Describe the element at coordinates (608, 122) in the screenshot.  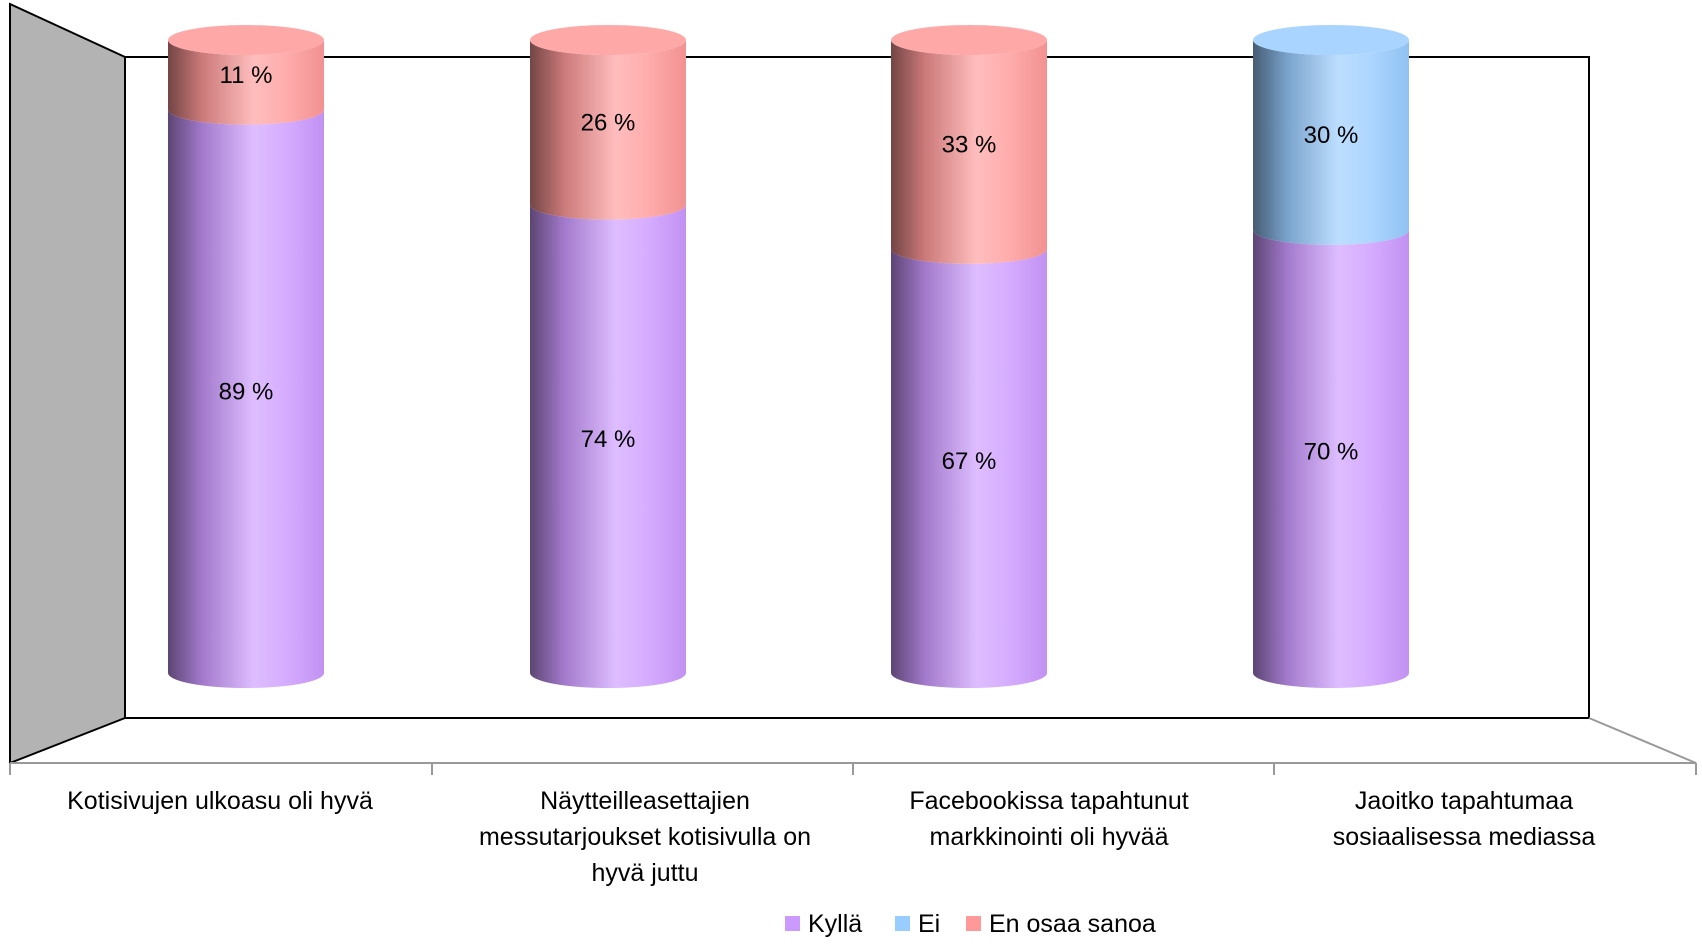
I see `data-label: 26 %` at that location.